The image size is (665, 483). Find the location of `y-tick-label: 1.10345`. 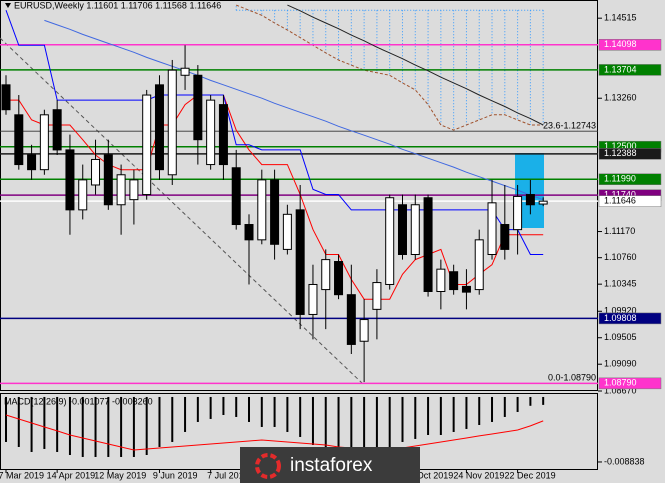

y-tick-label: 1.10345 is located at coordinates (620, 284).